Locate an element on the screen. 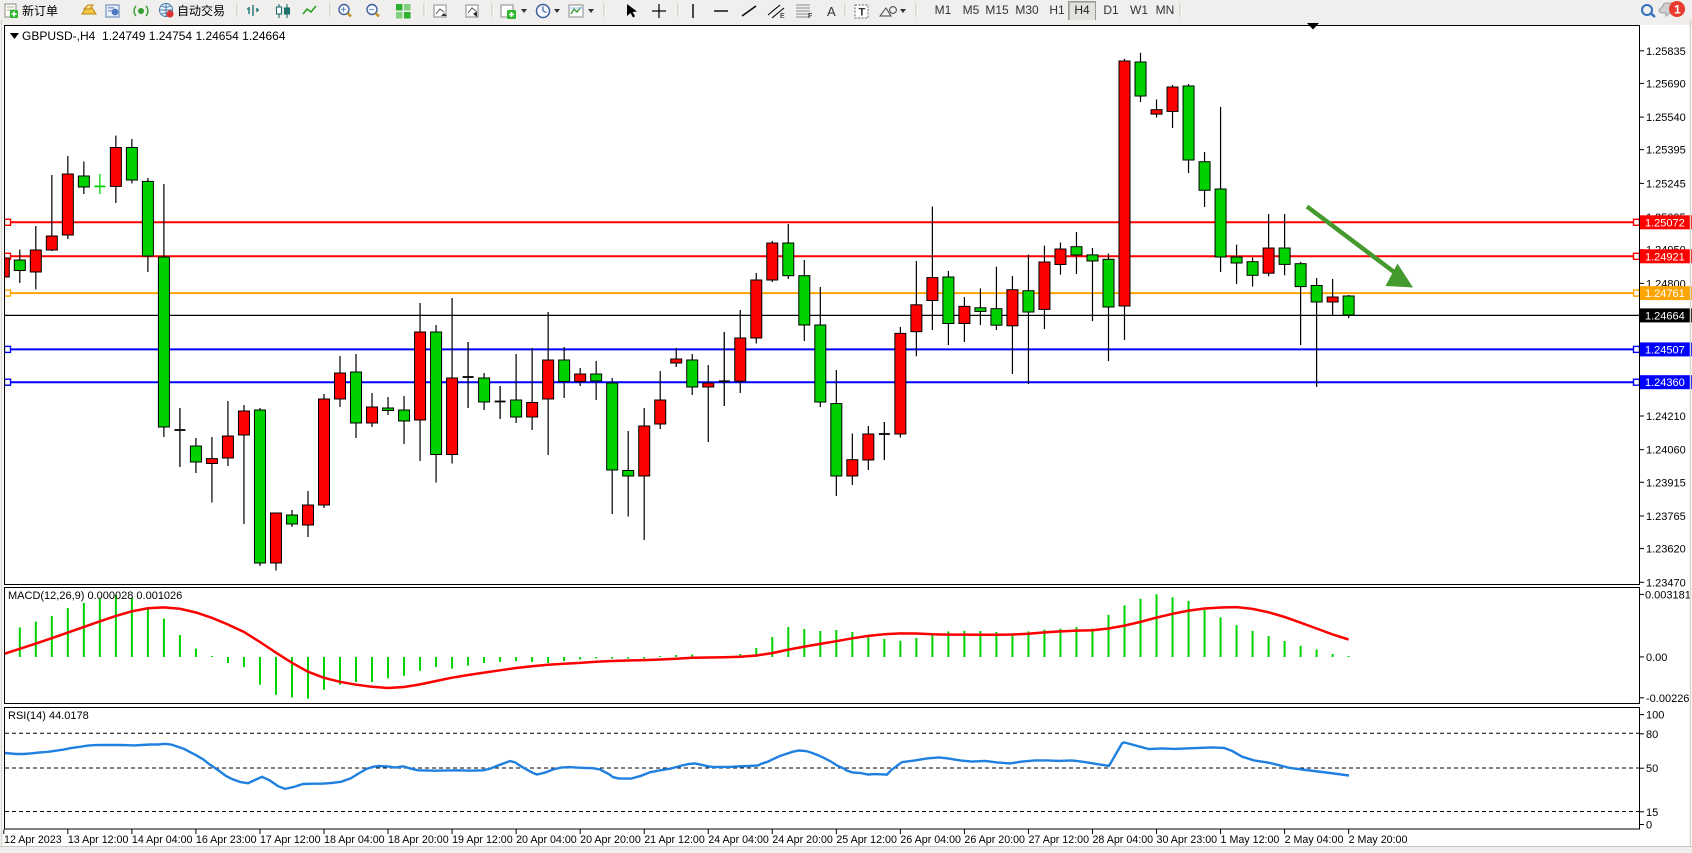  svg-text: 1.24360 is located at coordinates (1665, 383).